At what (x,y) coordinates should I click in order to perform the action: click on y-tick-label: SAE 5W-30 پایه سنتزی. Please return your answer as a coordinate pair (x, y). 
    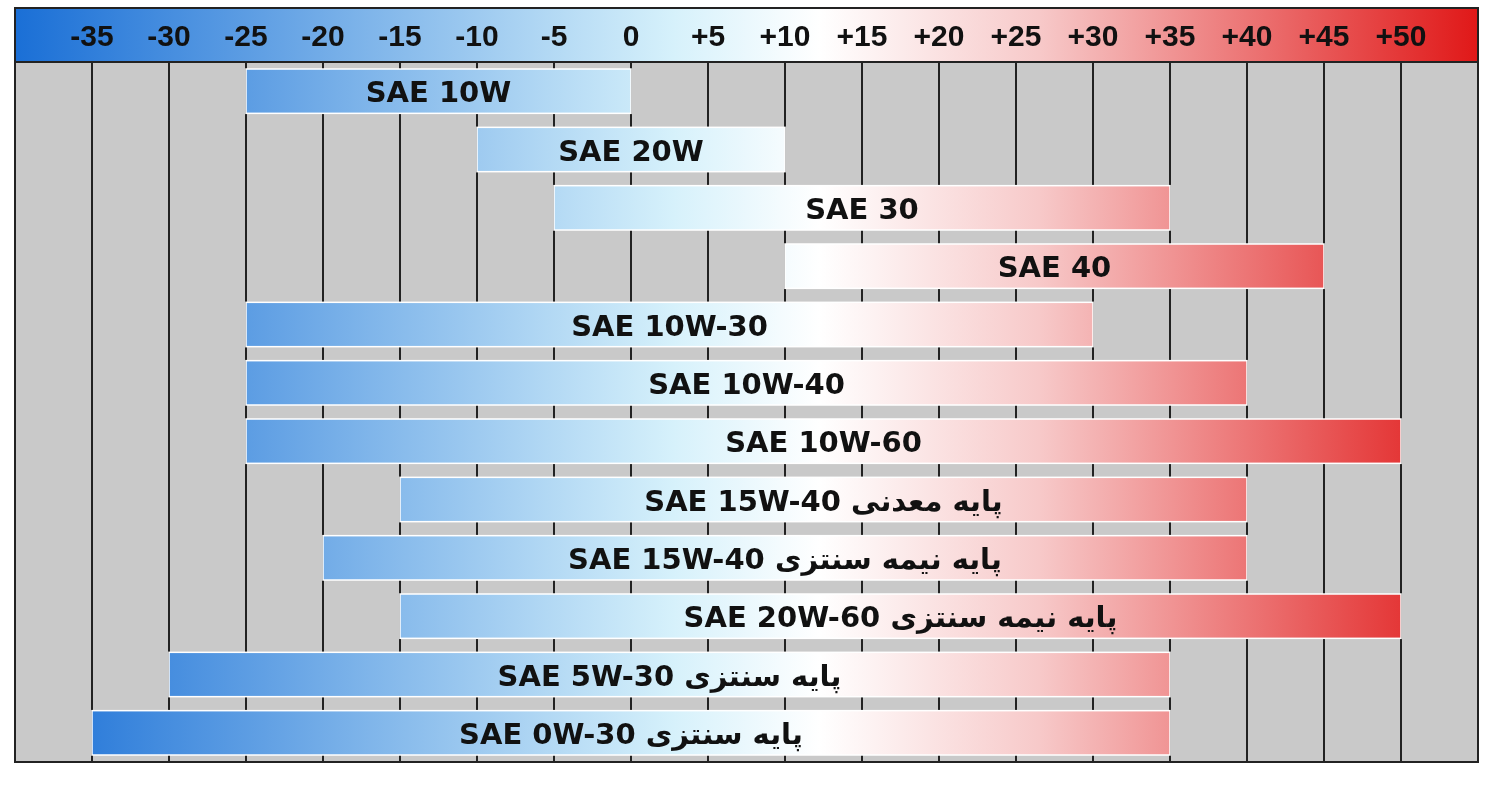
    Looking at the image, I should click on (669, 676).